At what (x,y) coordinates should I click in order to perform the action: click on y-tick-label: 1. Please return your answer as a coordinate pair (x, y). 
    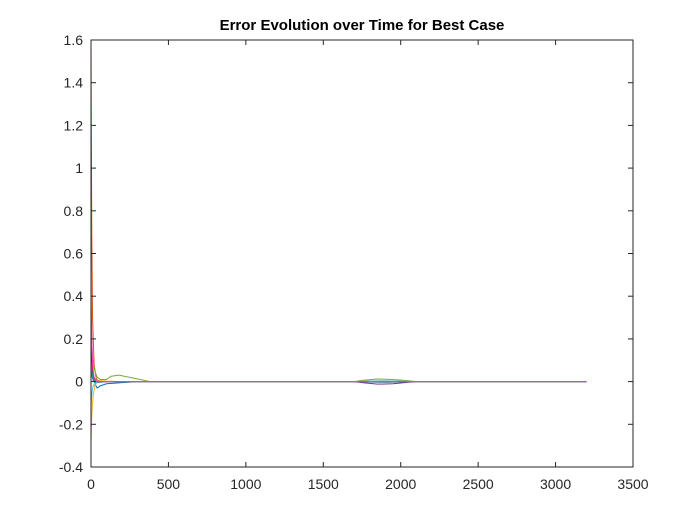
    Looking at the image, I should click on (79, 168).